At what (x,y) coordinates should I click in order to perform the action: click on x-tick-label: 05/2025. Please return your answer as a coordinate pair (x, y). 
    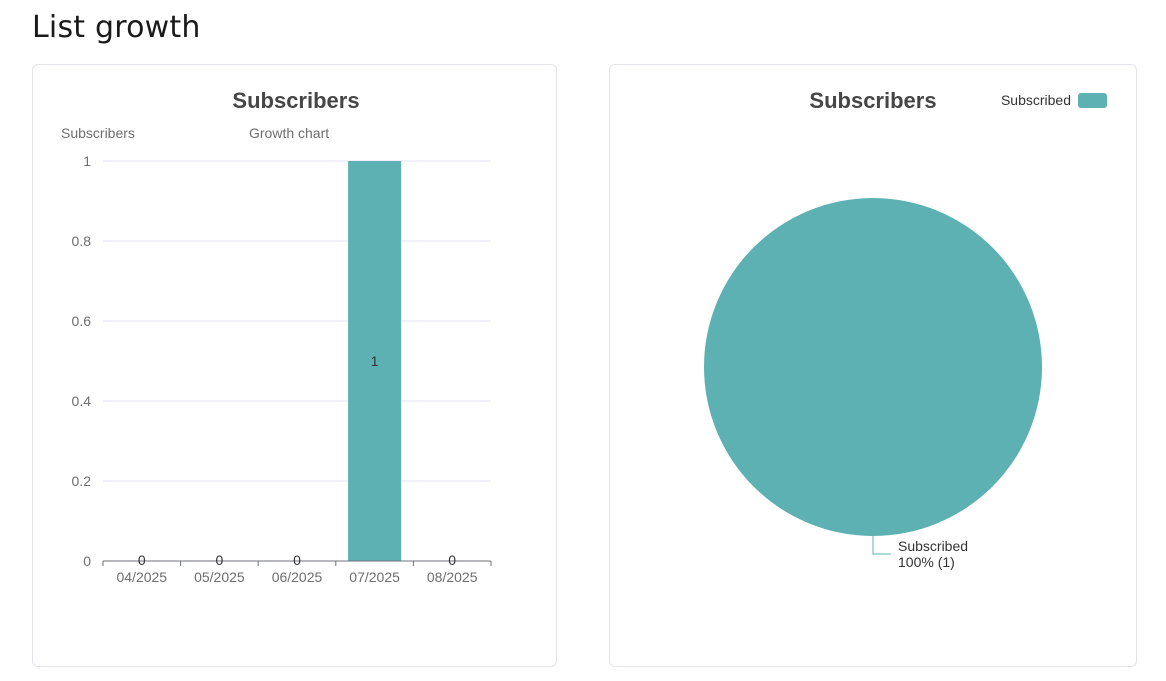
    Looking at the image, I should click on (219, 577).